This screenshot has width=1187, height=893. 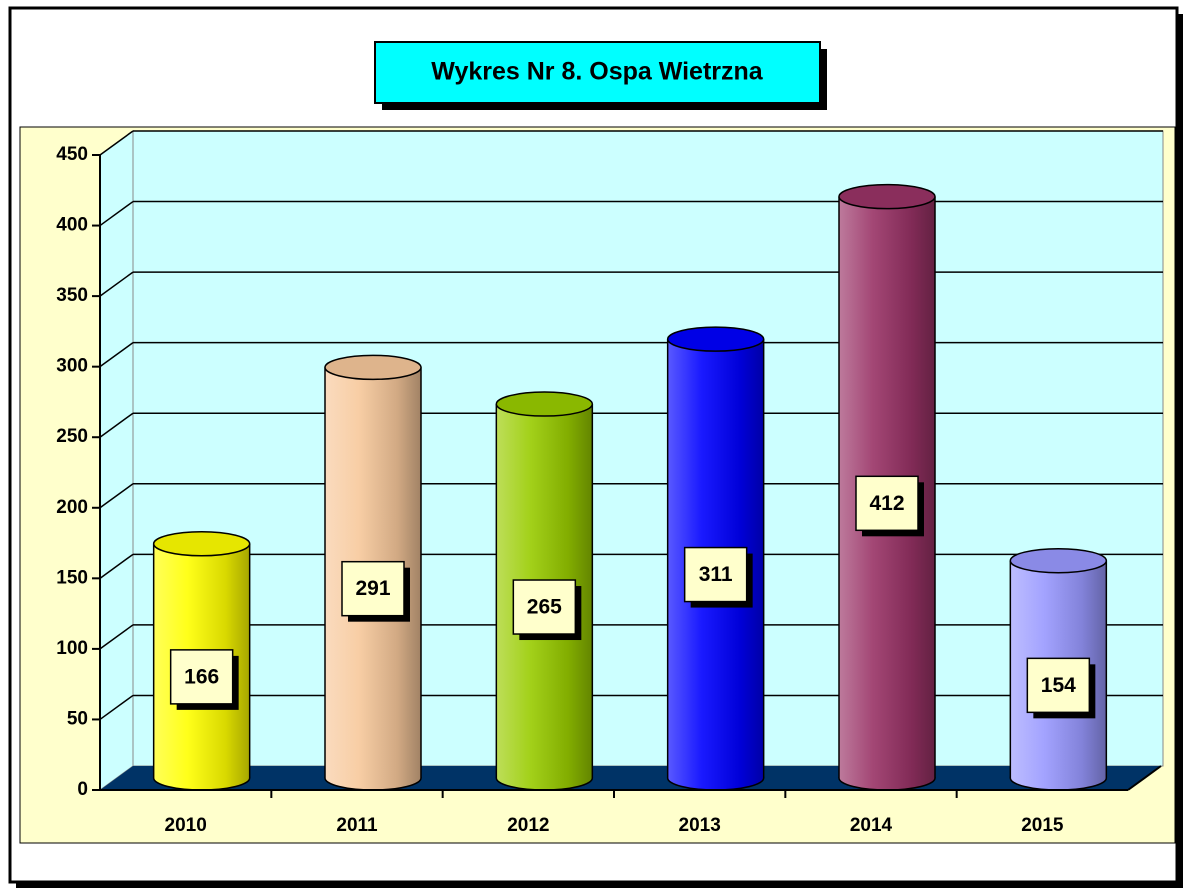 I want to click on y-tick-label: 300, so click(x=72, y=366).